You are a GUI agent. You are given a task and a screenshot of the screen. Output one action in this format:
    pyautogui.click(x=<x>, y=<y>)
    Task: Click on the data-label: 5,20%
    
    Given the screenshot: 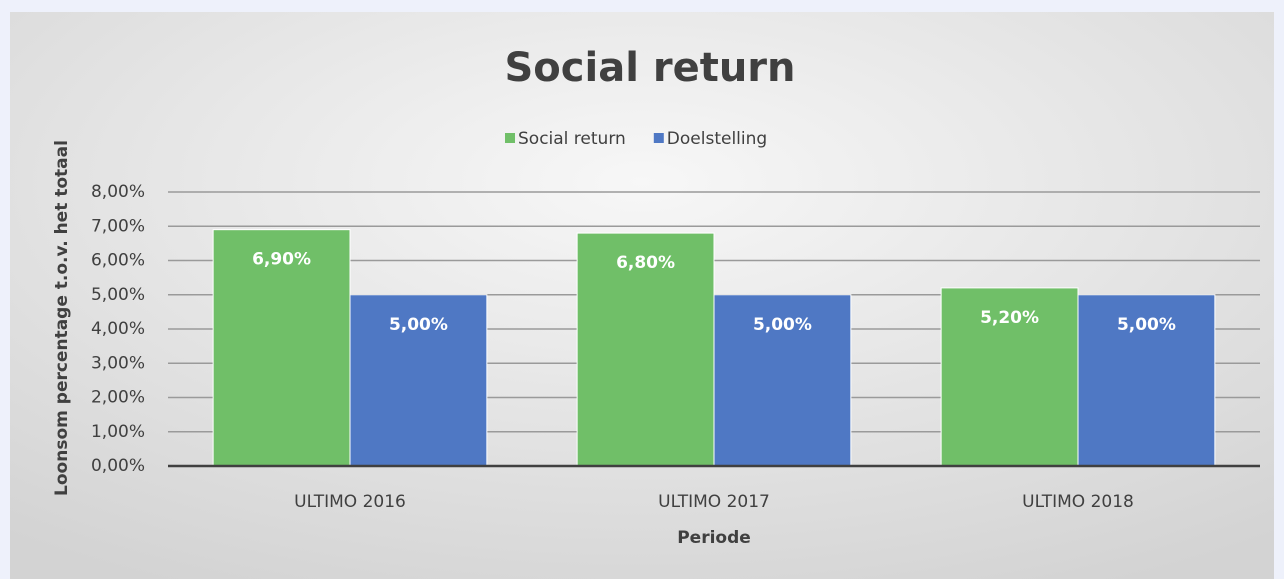 What is the action you would take?
    pyautogui.click(x=1009, y=318)
    